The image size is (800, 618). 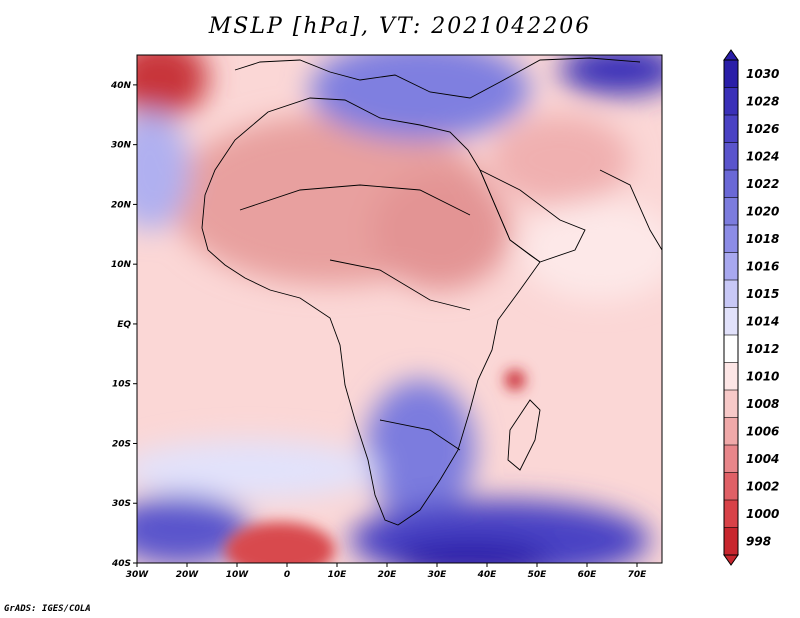 I want to click on x-tick-label: 0, so click(x=287, y=575).